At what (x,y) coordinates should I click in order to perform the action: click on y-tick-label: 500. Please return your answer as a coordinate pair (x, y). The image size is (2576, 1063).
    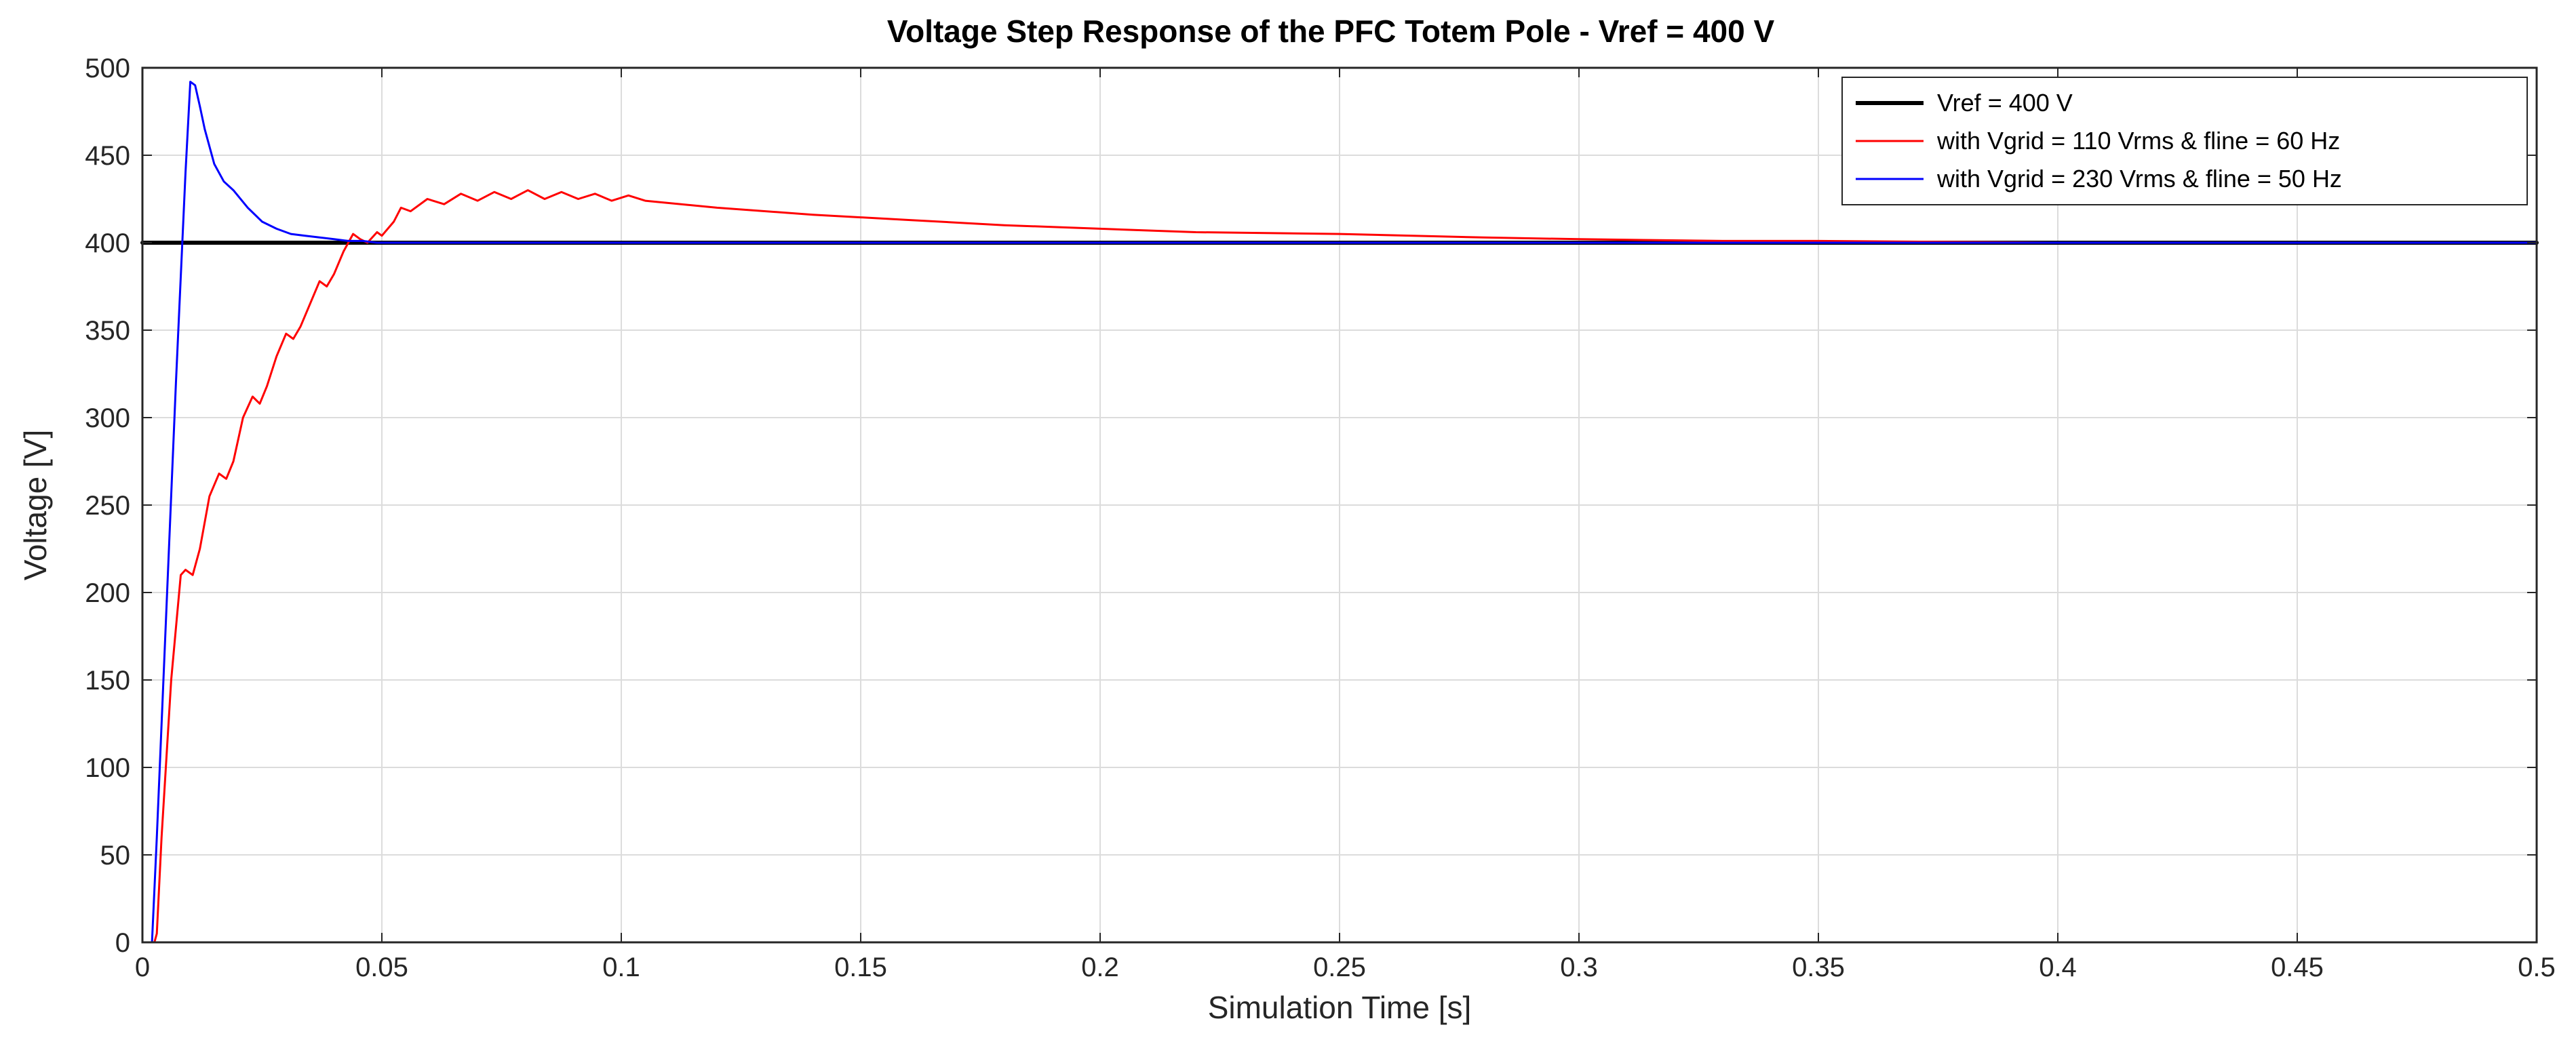
    Looking at the image, I should click on (107, 68).